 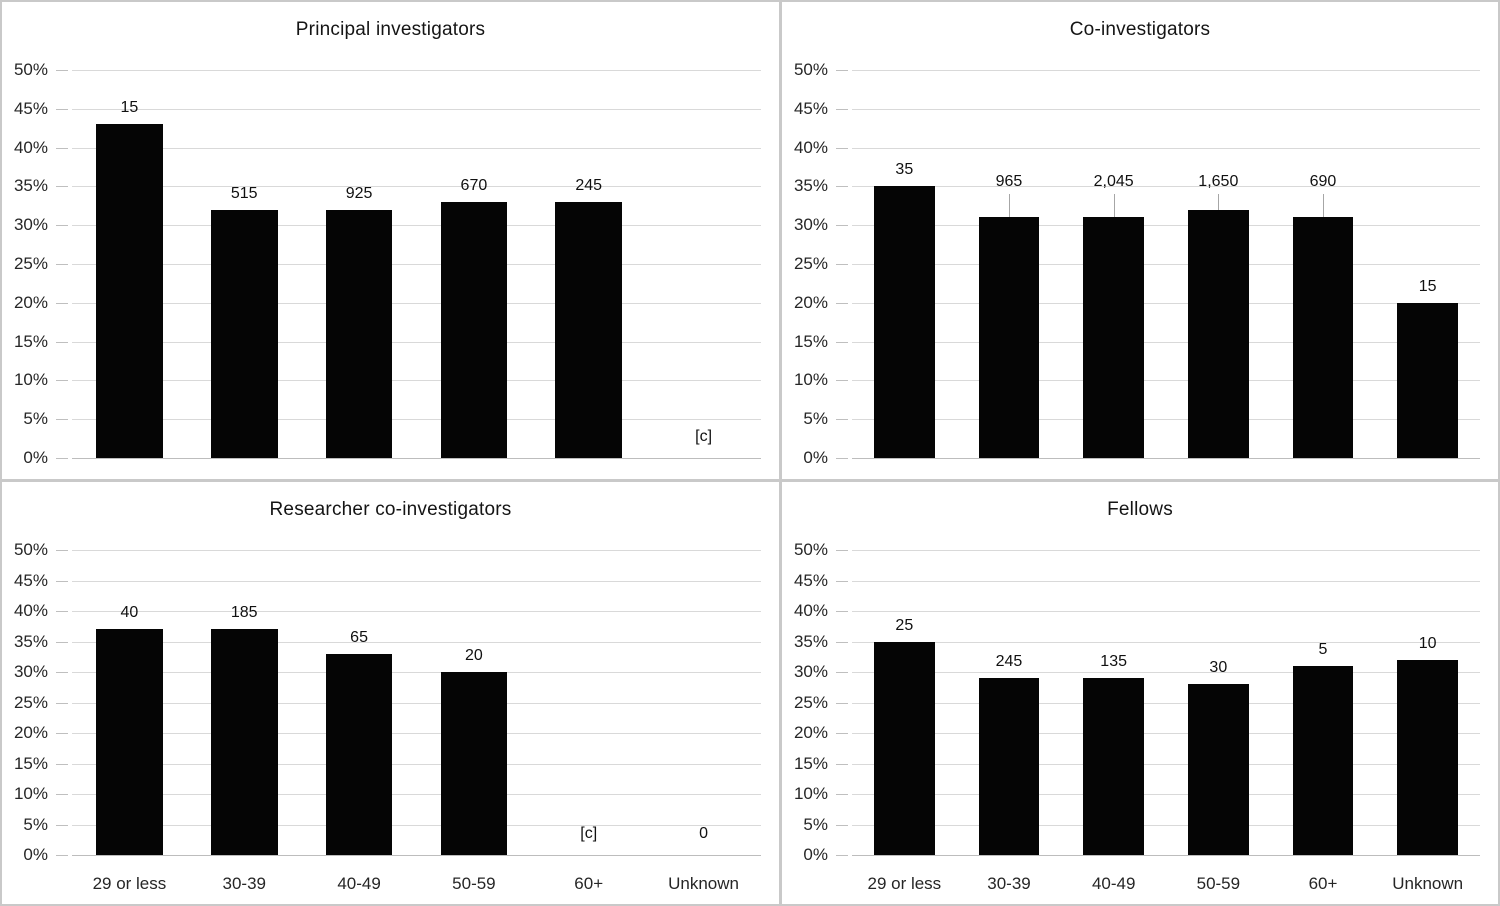 I want to click on bar-value-label: 515, so click(x=244, y=193).